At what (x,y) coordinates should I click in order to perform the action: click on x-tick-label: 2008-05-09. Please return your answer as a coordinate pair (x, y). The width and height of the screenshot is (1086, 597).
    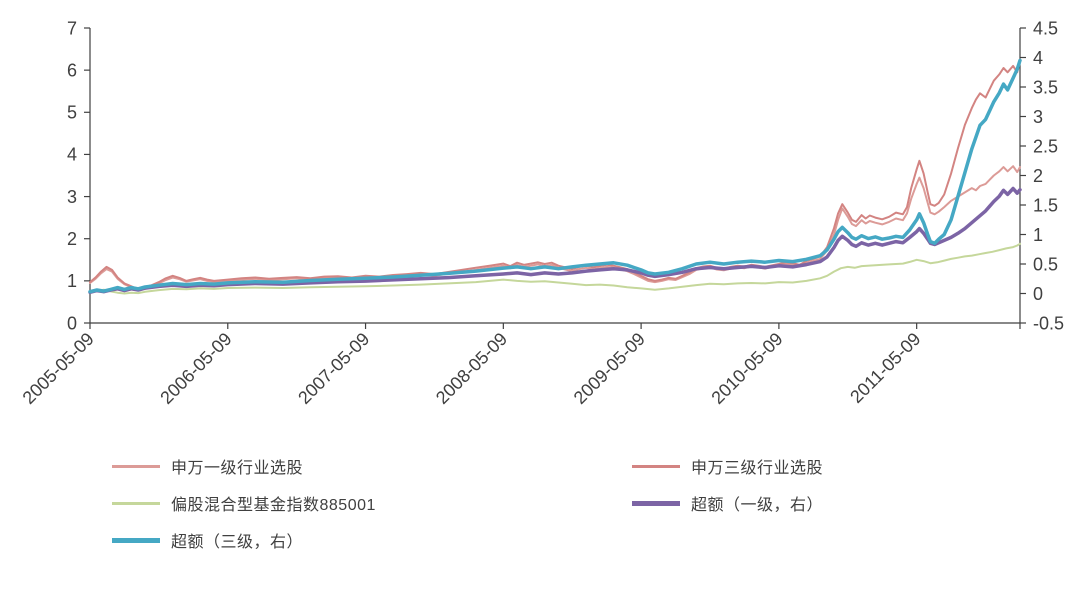
    Looking at the image, I should click on (471, 368).